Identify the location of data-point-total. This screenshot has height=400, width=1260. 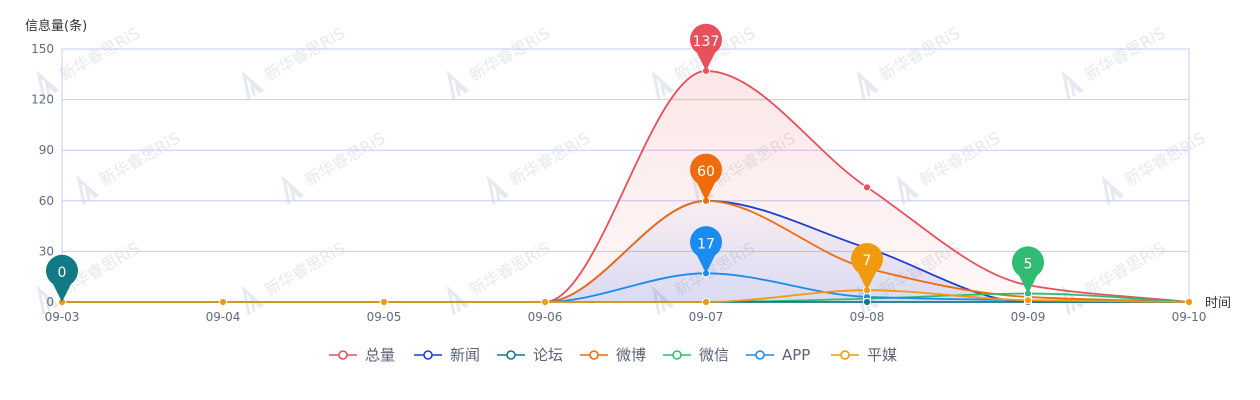
(867, 187).